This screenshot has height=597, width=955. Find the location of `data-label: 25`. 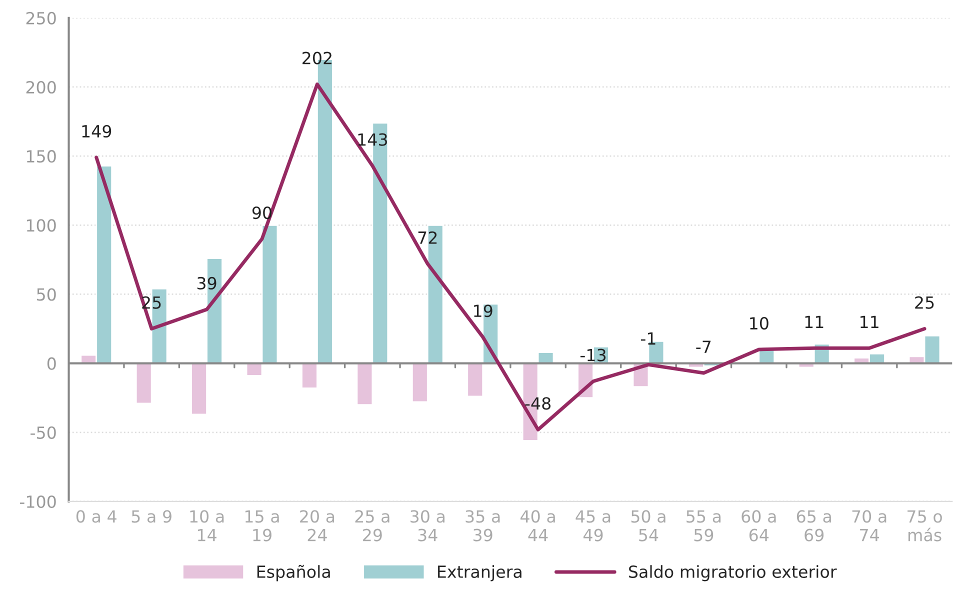

data-label: 25 is located at coordinates (924, 302).